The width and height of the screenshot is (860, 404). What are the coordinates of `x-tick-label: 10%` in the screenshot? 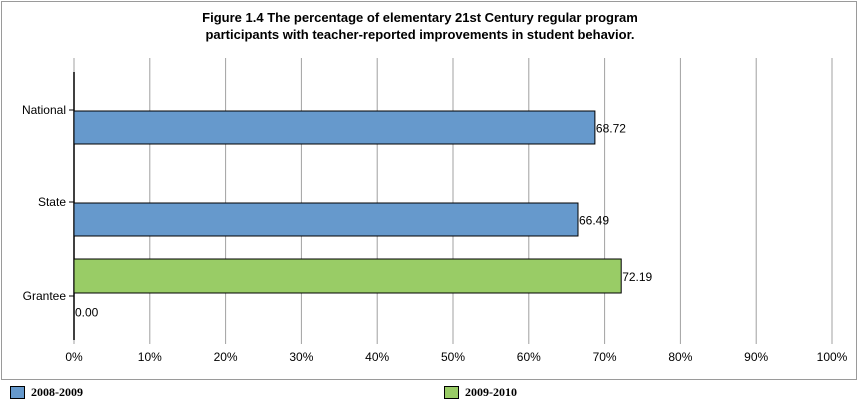 It's located at (150, 357).